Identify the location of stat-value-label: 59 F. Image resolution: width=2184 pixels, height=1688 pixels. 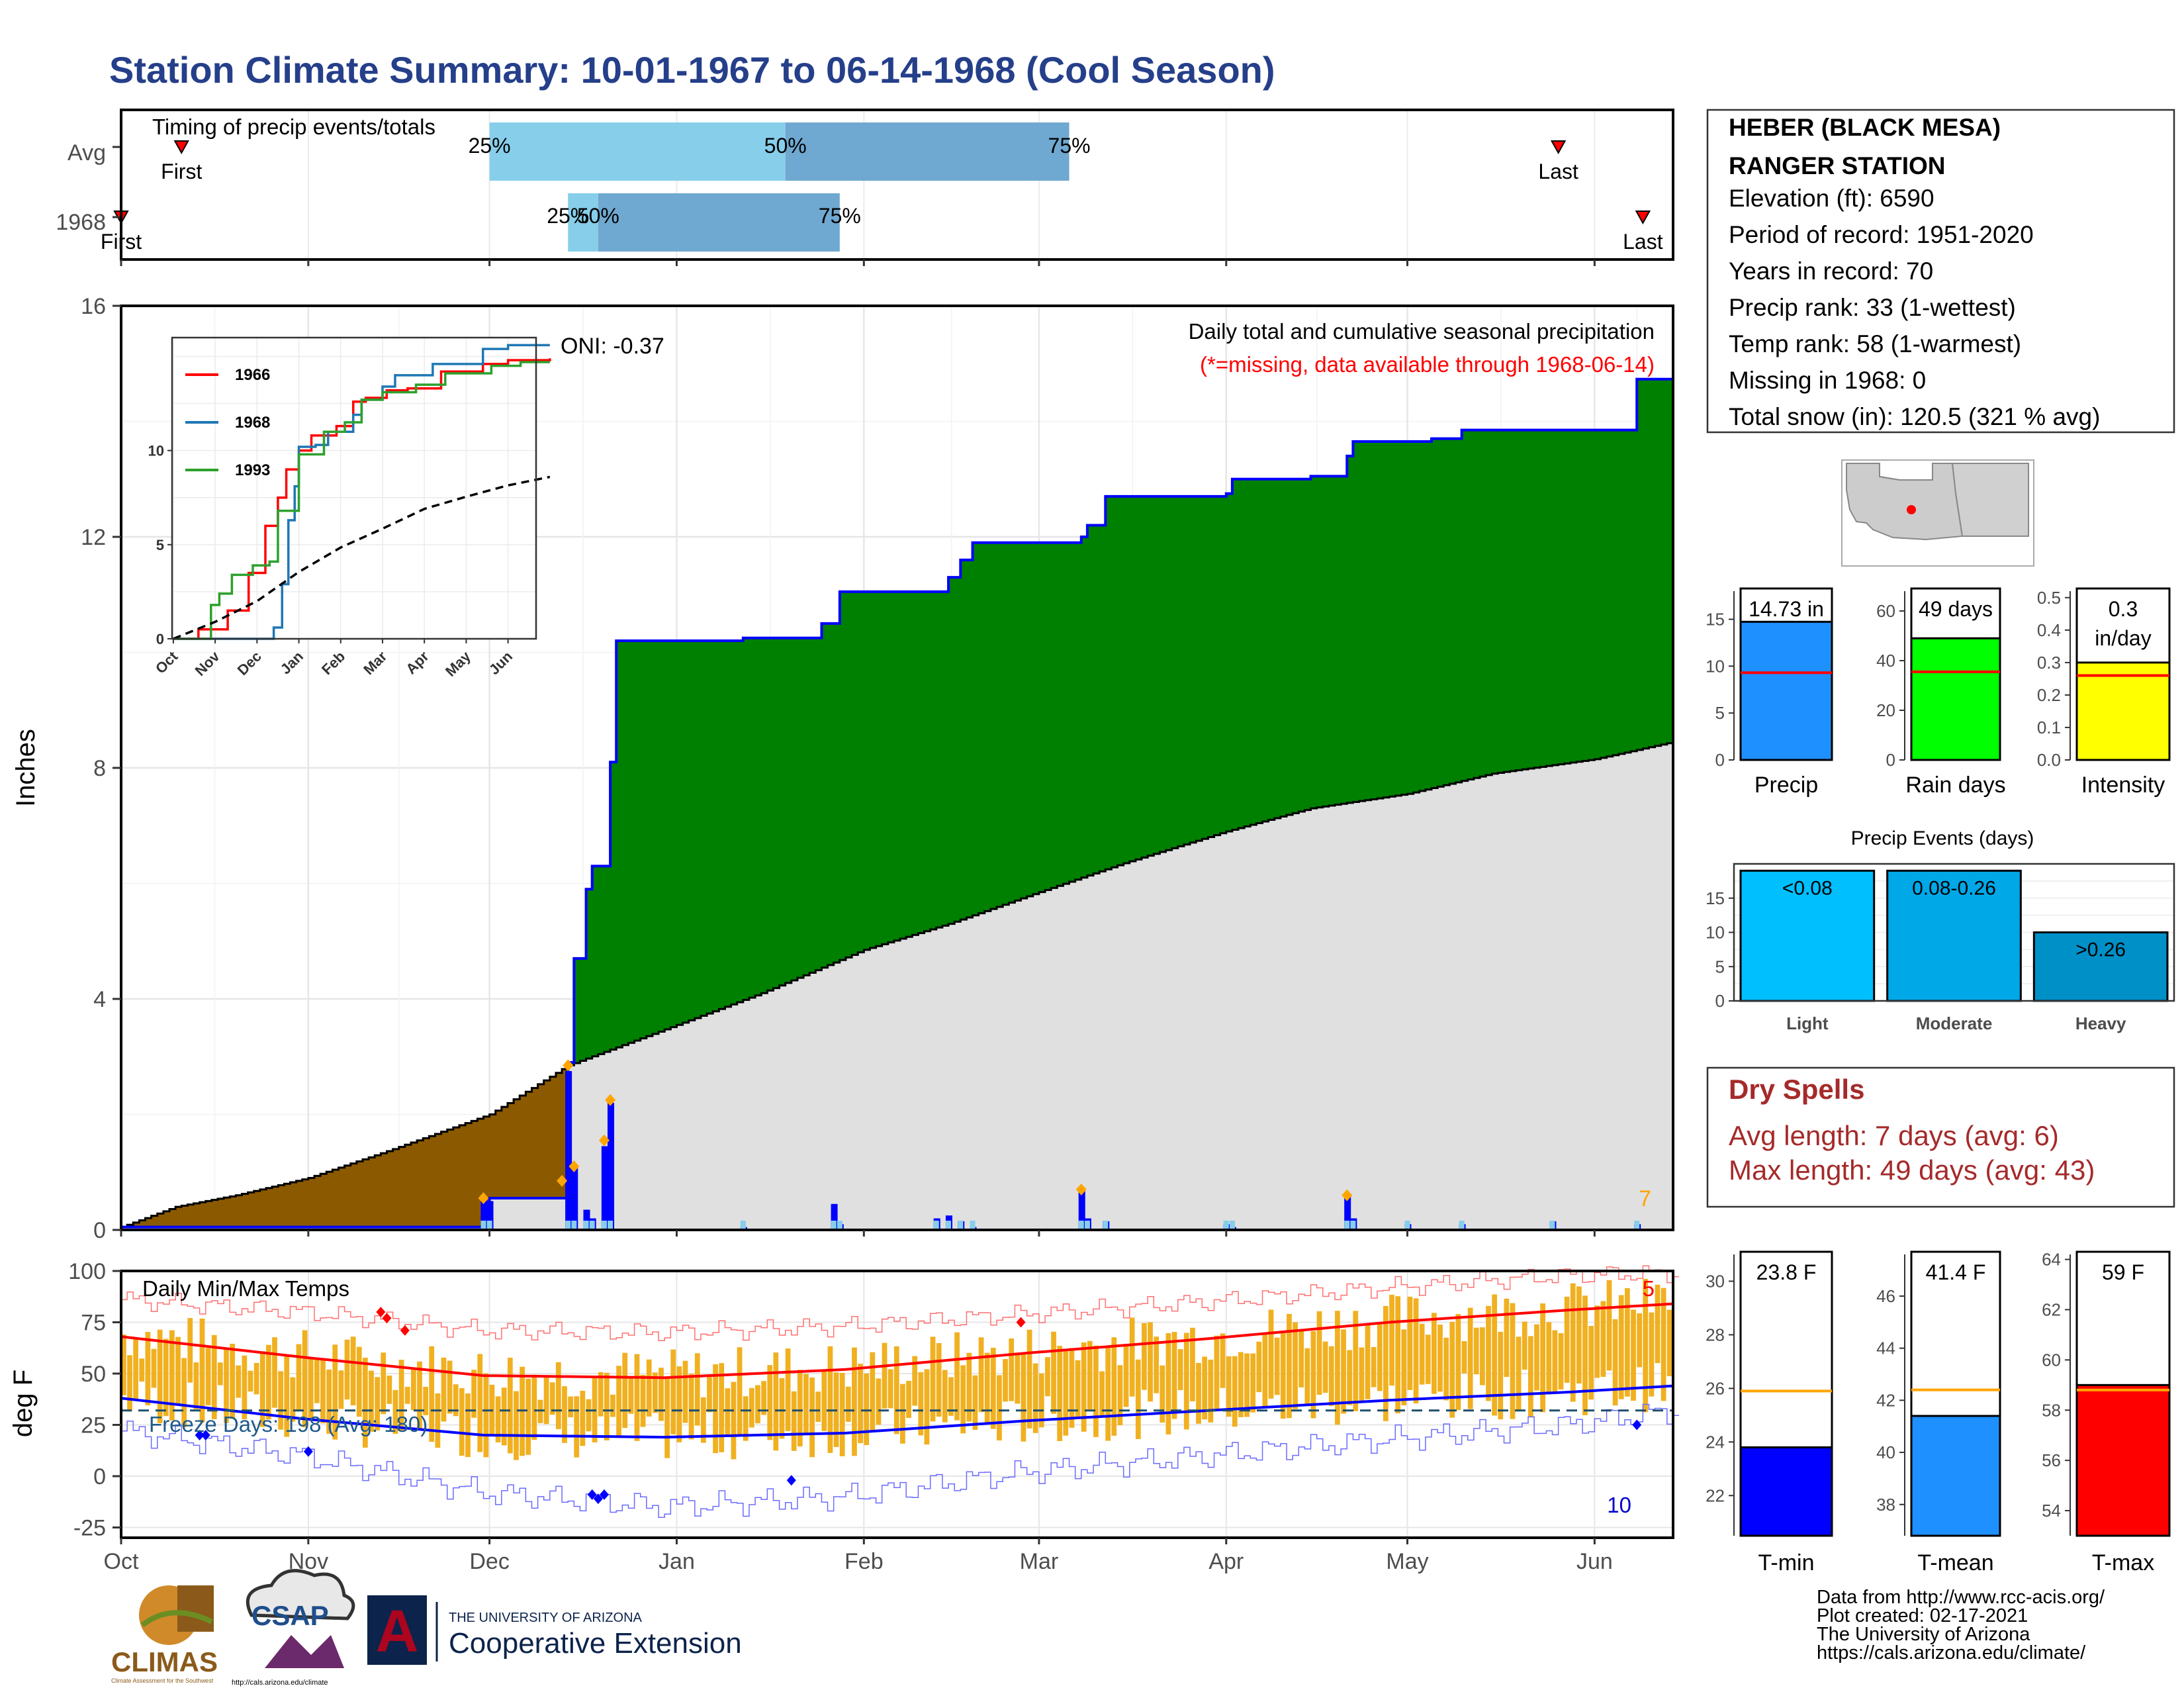
(2123, 1272).